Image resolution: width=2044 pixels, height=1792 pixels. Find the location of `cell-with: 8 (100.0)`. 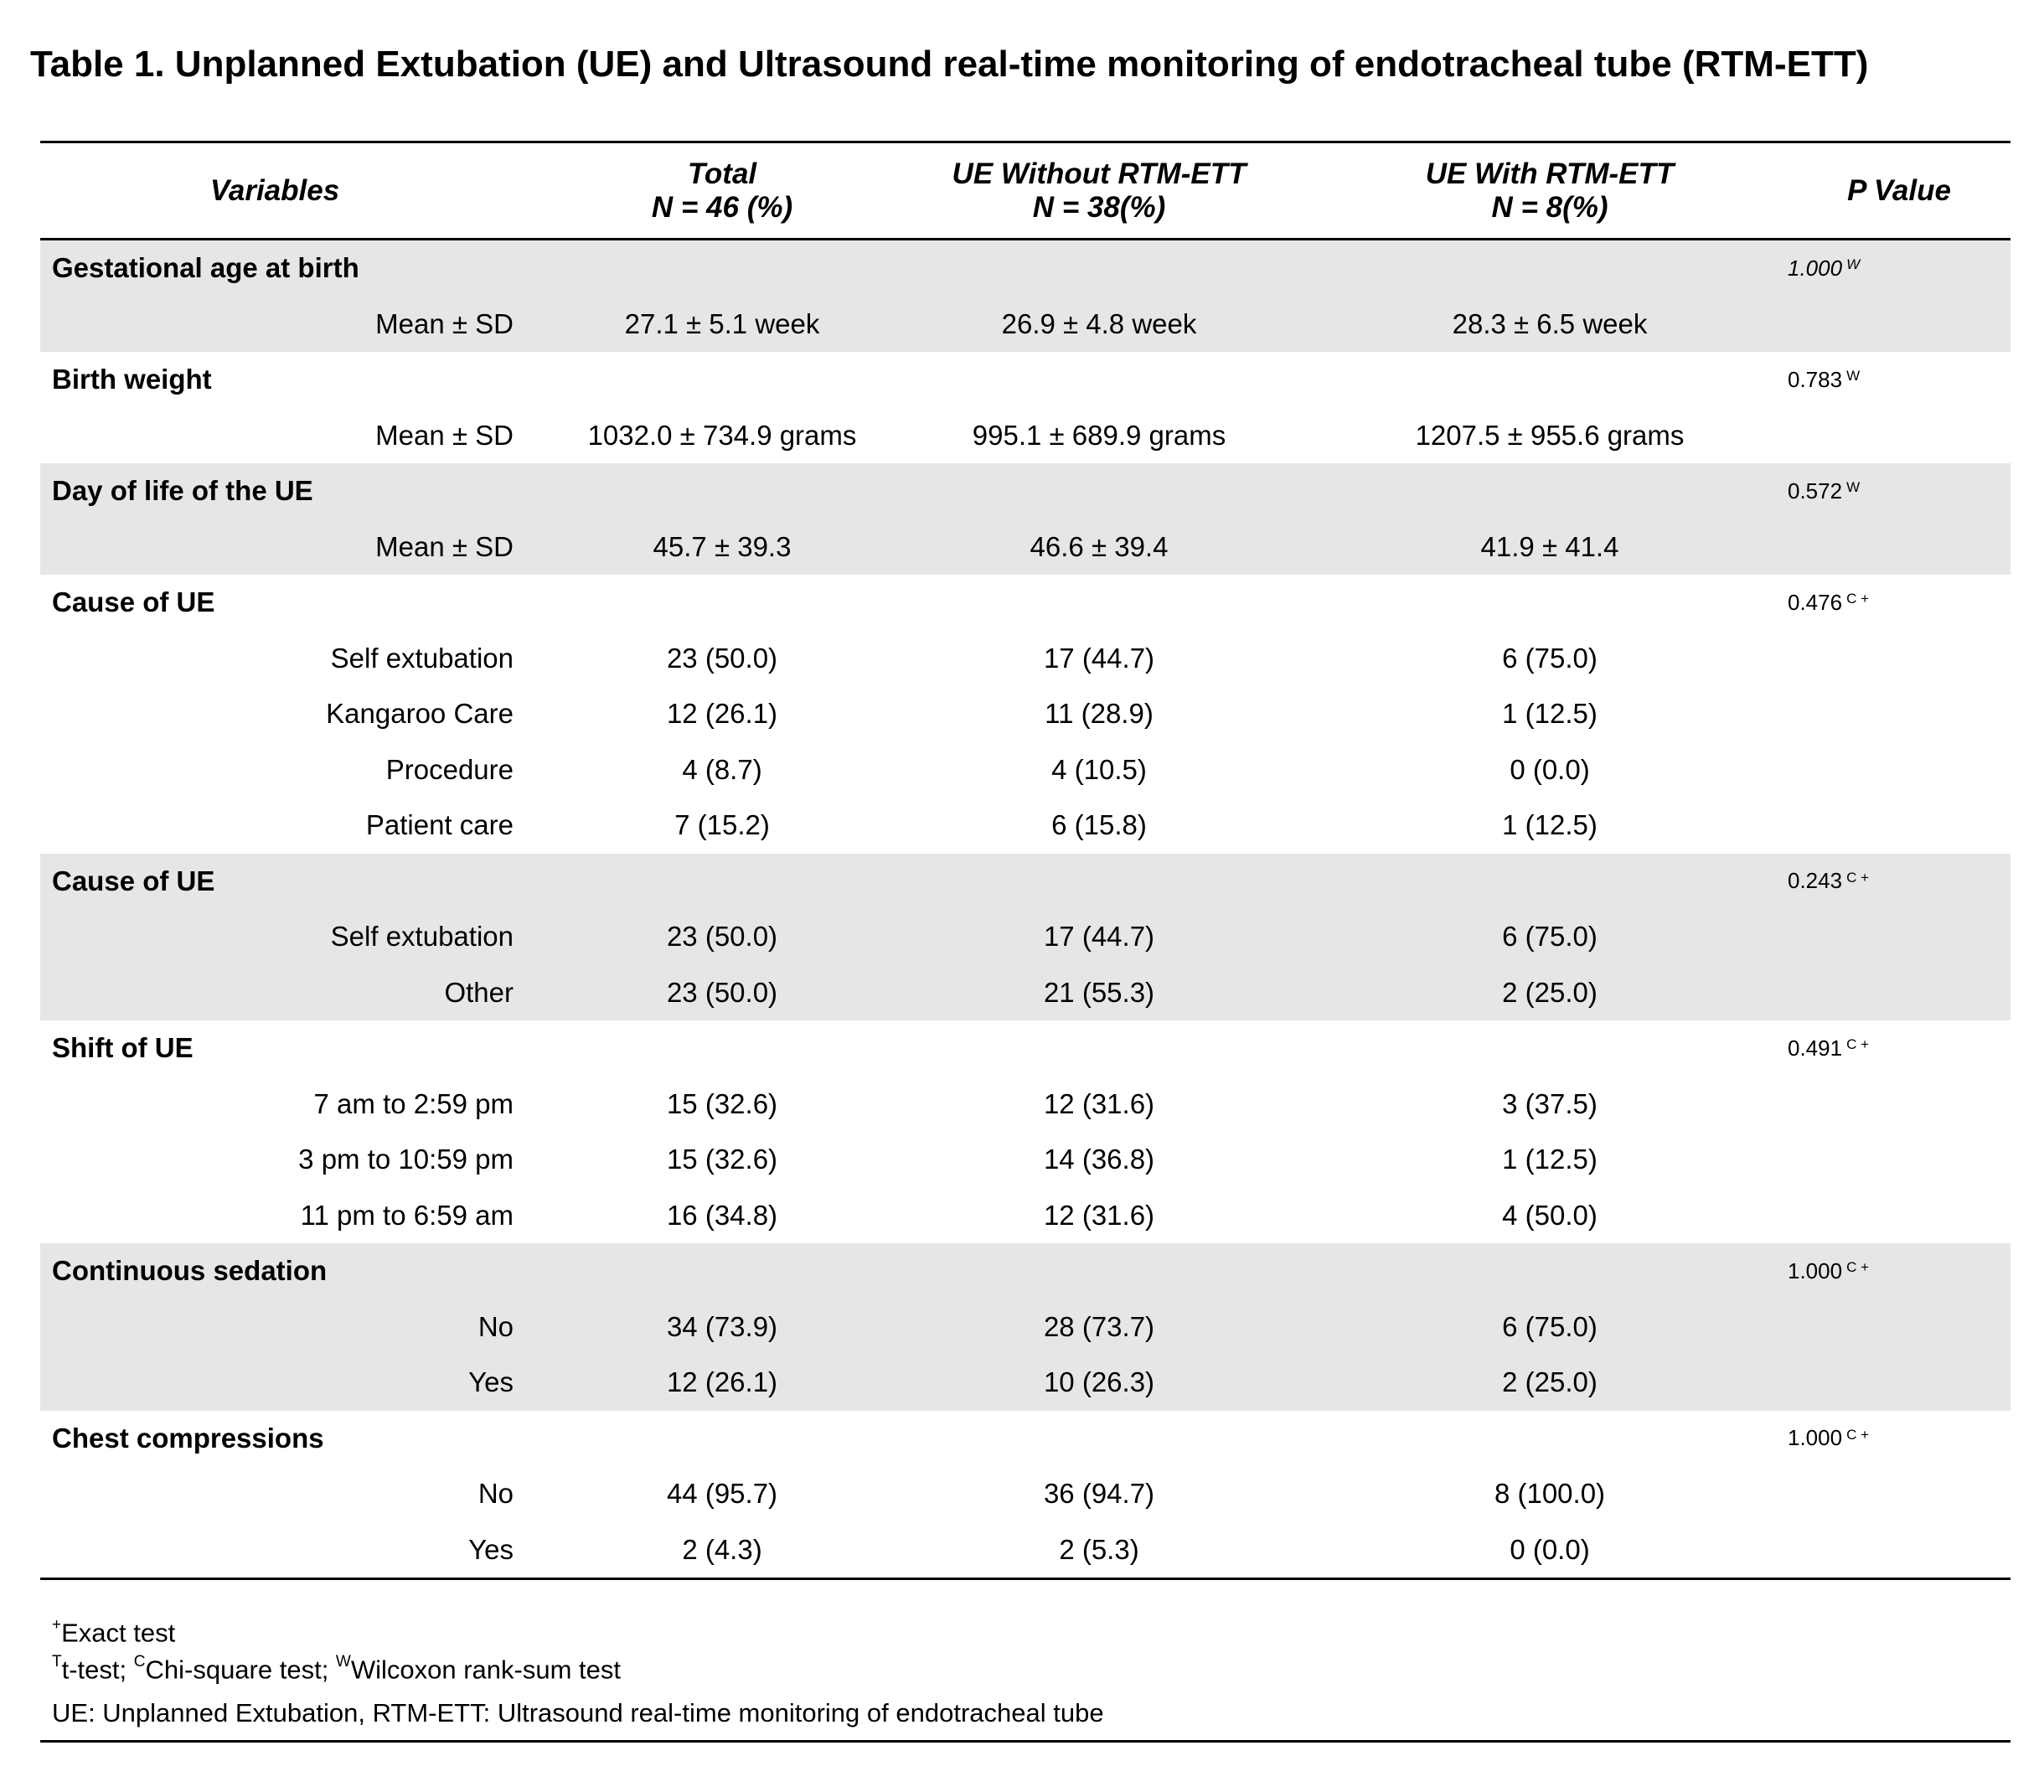

cell-with: 8 (100.0) is located at coordinates (1550, 1494).